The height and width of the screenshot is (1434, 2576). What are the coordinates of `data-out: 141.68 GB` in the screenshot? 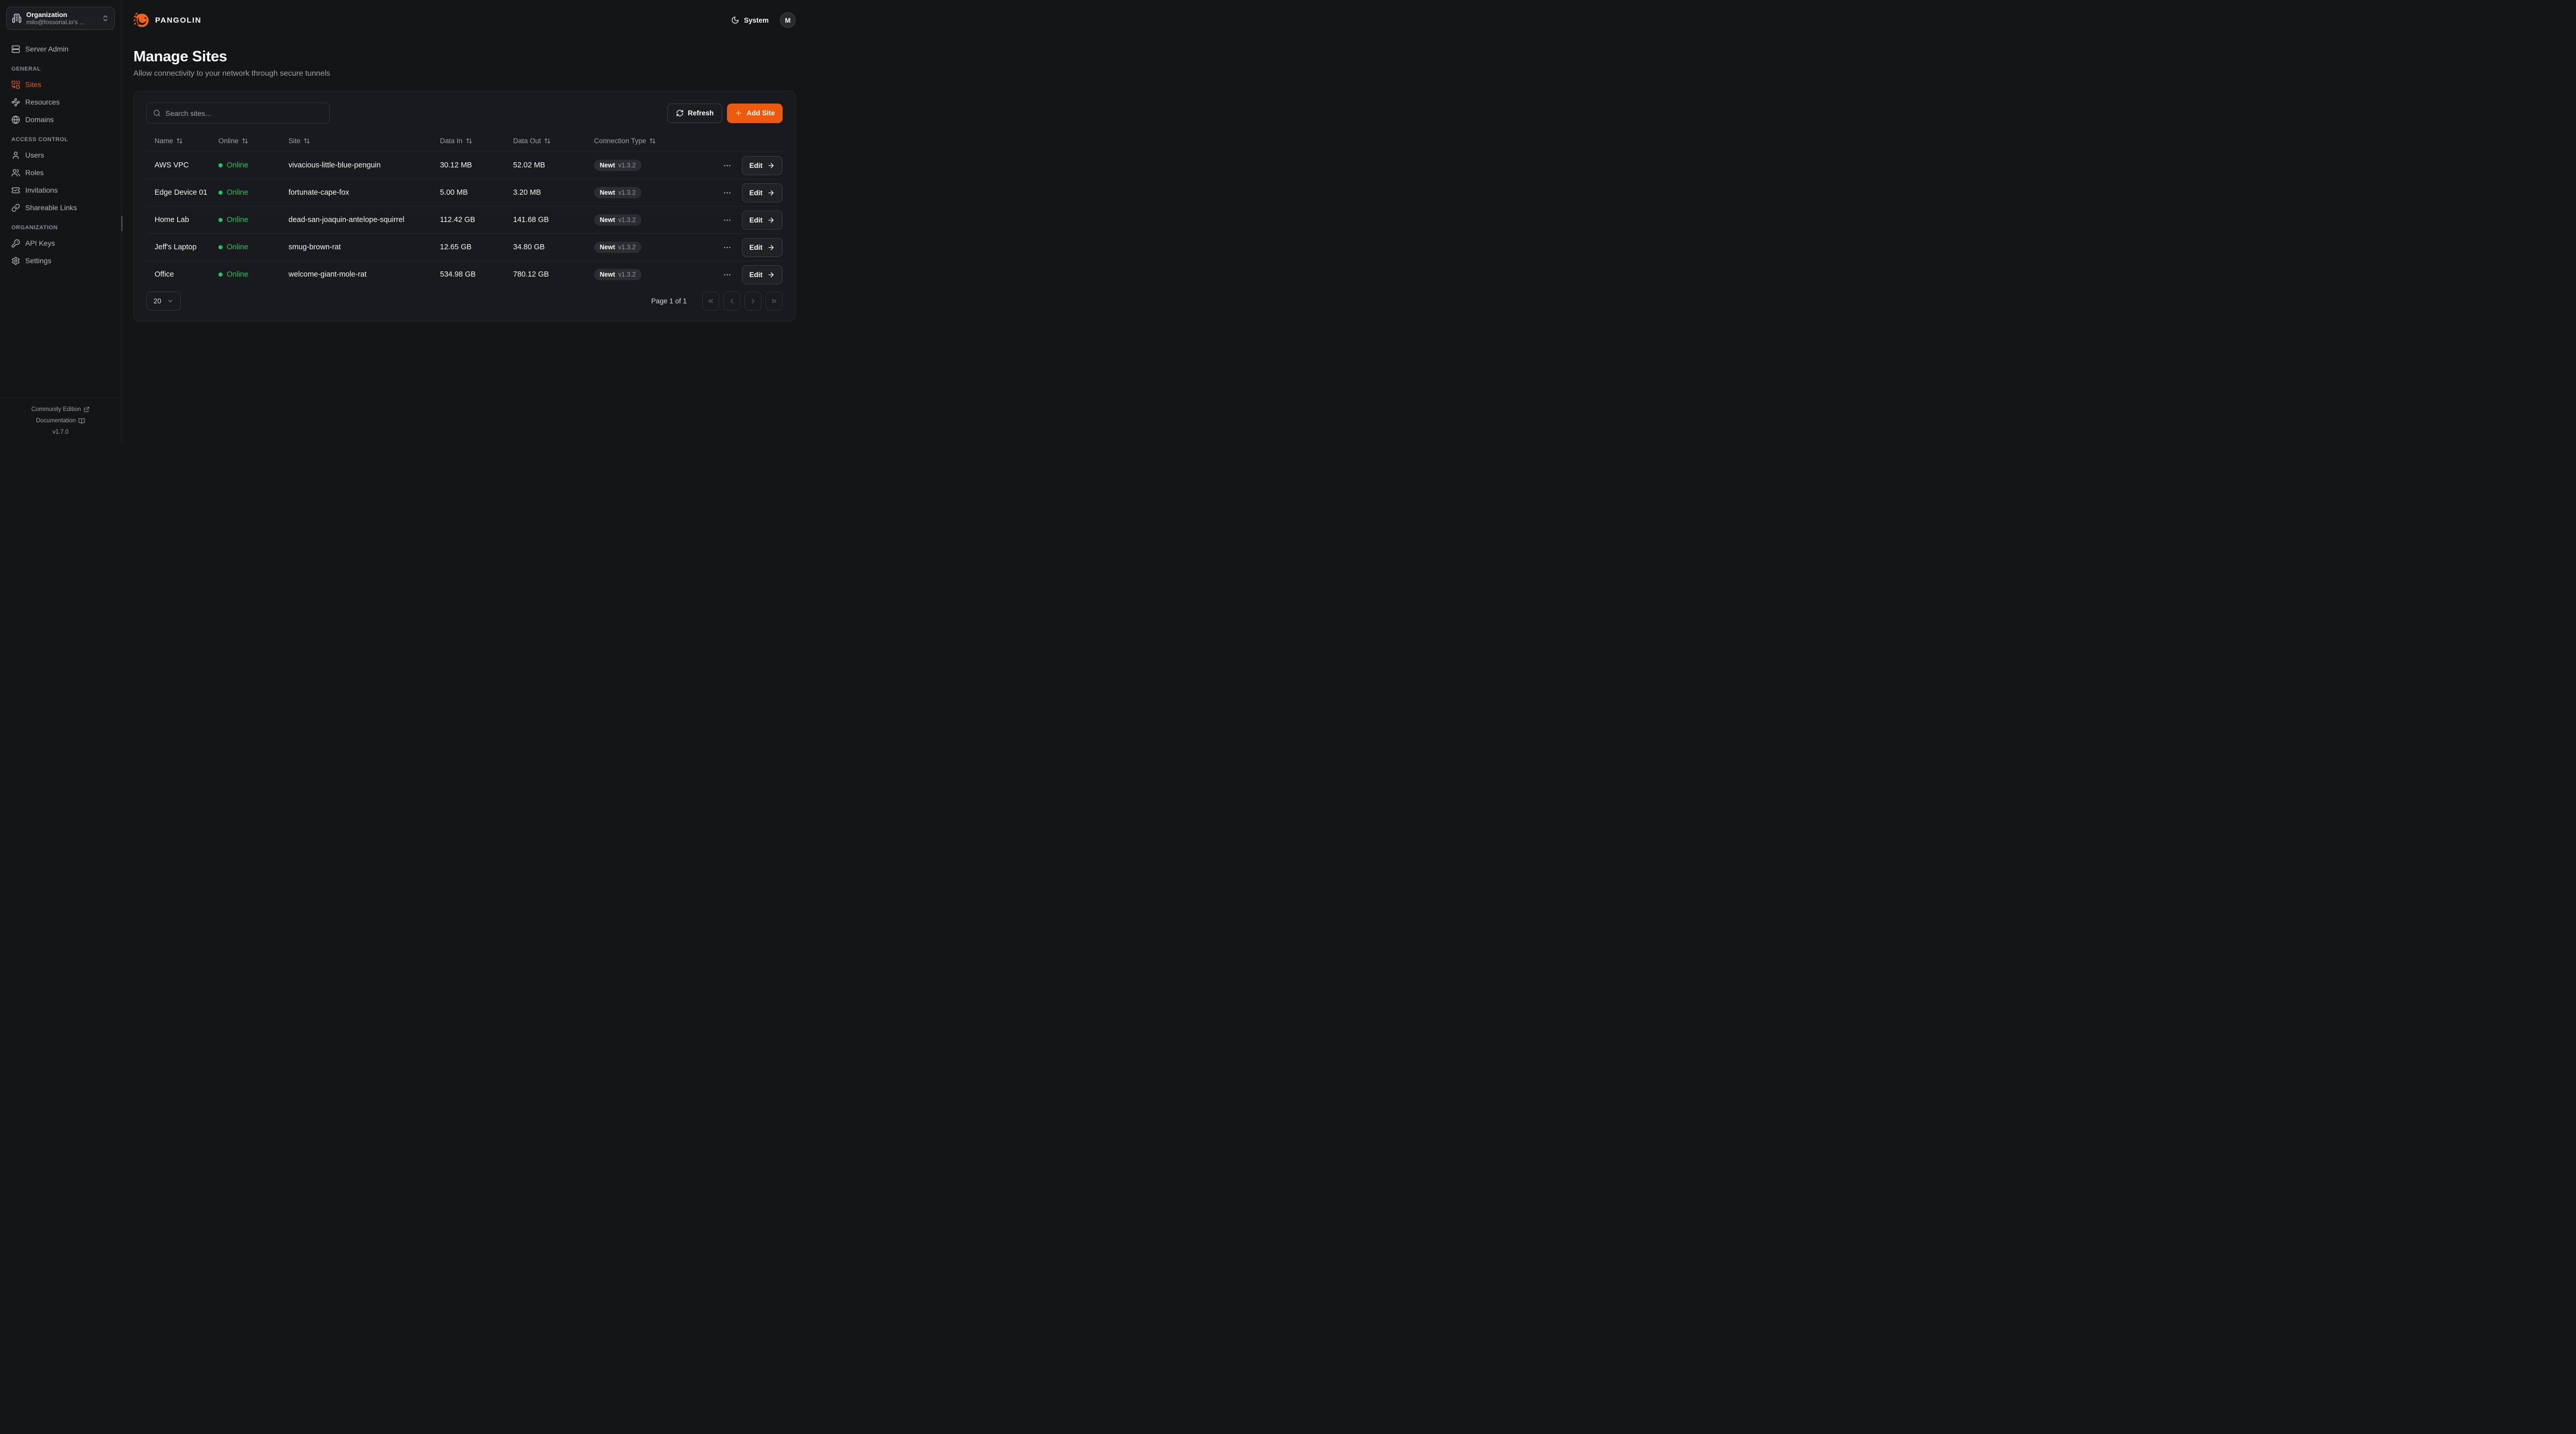 It's located at (531, 220).